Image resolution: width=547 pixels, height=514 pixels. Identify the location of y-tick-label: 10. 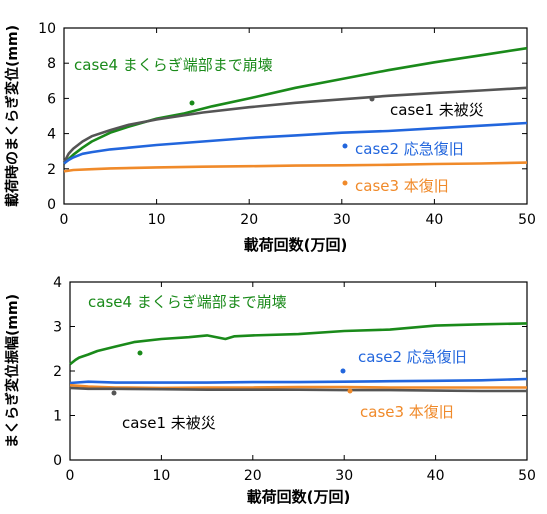
(47, 29).